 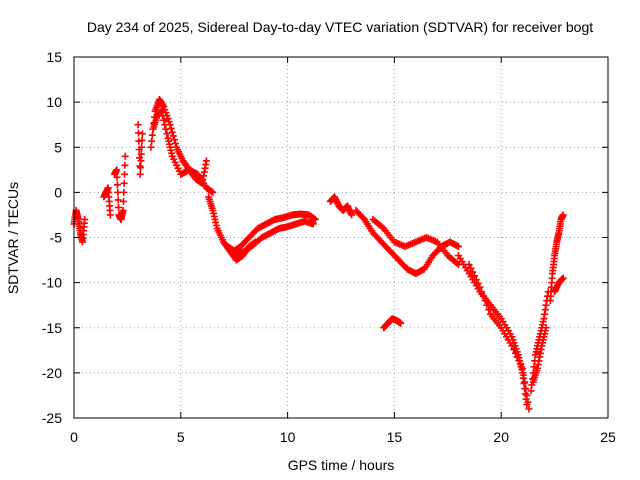 I want to click on x-tick-label: 15, so click(x=395, y=437).